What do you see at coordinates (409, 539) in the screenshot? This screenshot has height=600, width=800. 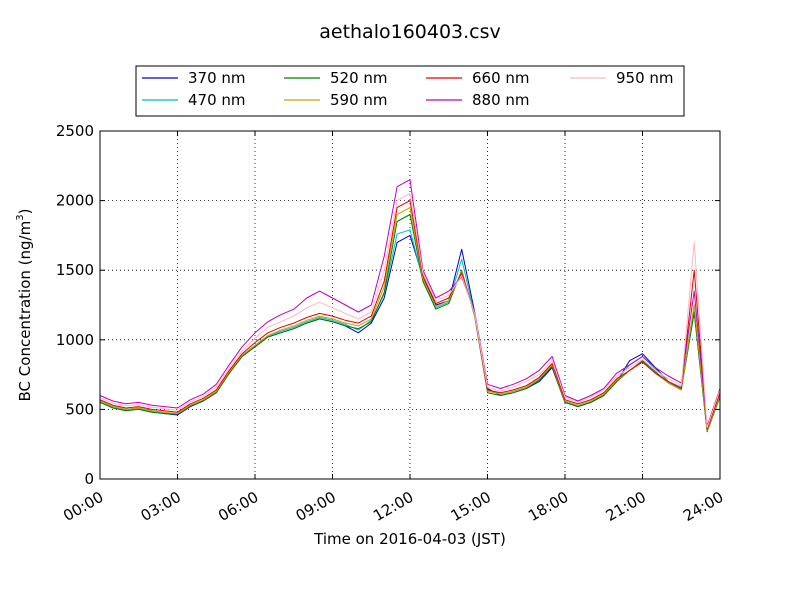 I see `x-axis-label: Time on 2016-04-03 (JST)` at bounding box center [409, 539].